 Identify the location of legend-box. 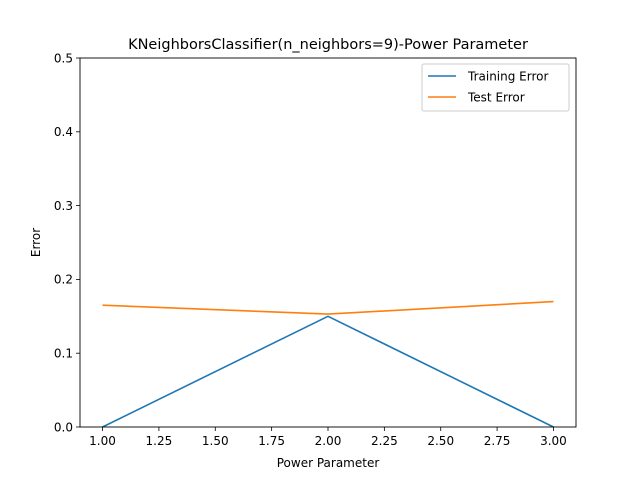
(495, 87).